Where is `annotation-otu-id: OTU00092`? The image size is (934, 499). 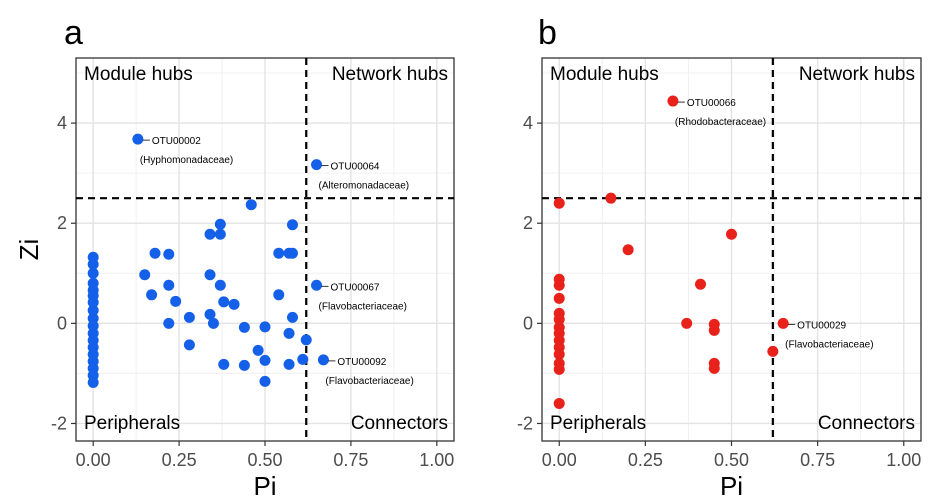
annotation-otu-id: OTU00092 is located at coordinates (361, 362).